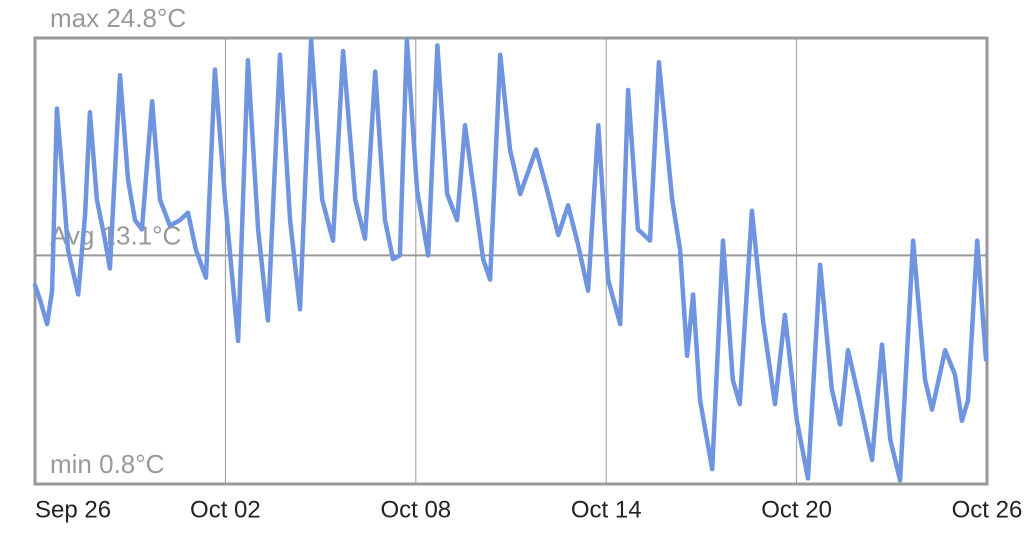  I want to click on reference-label: max 24.8°C, so click(118, 18).